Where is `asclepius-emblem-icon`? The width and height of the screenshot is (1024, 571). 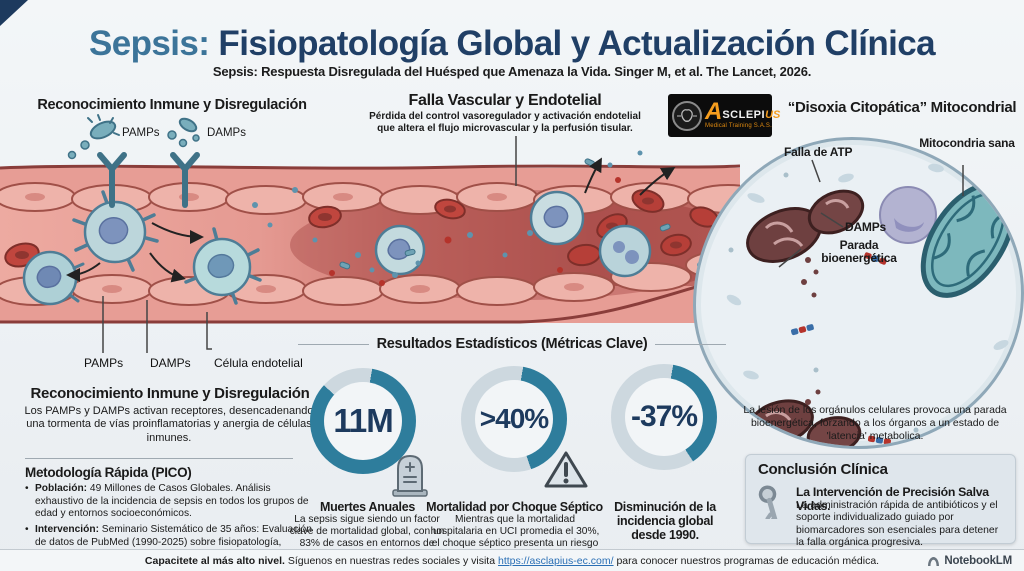 asclepius-emblem-icon is located at coordinates (687, 115).